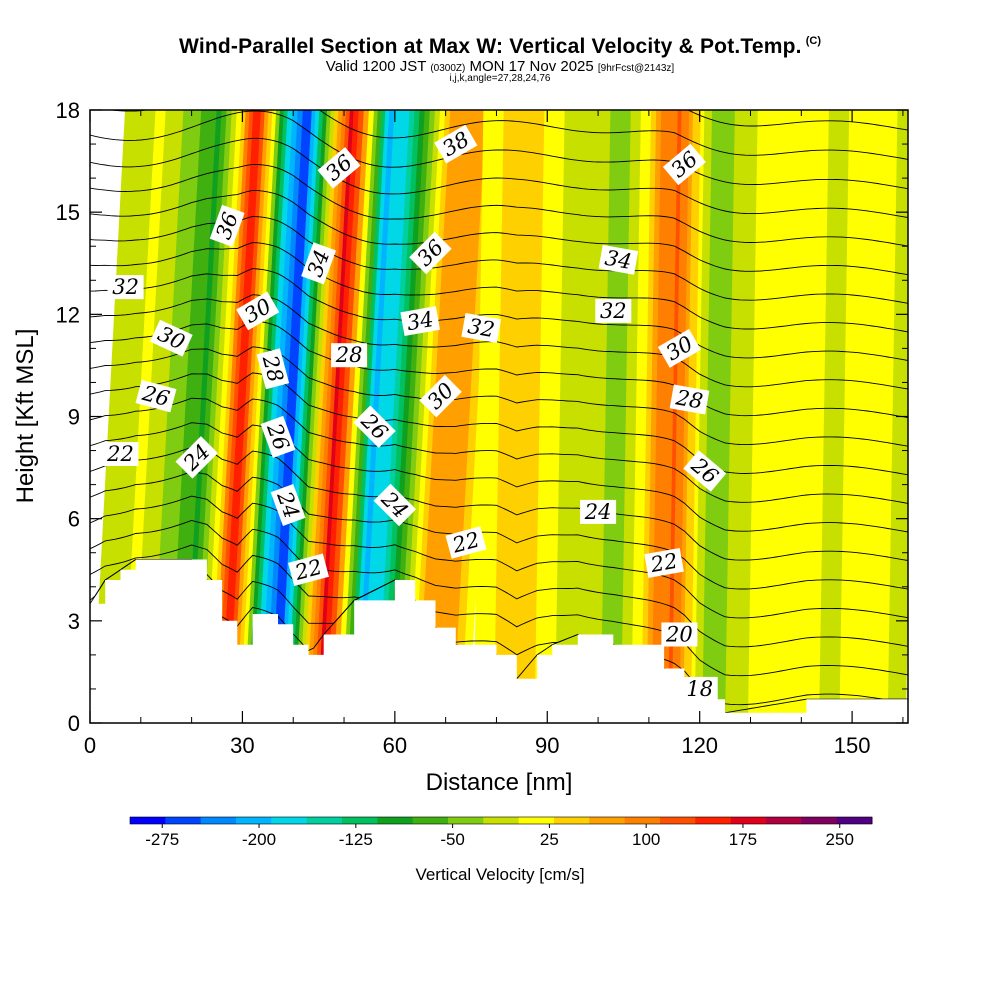  What do you see at coordinates (646, 839) in the screenshot?
I see `colorbar-tick-label: 100` at bounding box center [646, 839].